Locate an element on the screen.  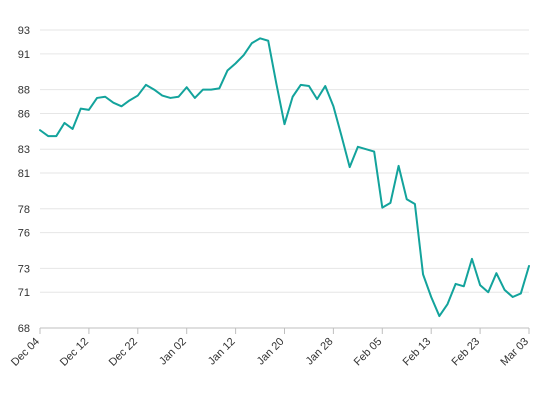
y-tick-label: 81 is located at coordinates (24, 174).